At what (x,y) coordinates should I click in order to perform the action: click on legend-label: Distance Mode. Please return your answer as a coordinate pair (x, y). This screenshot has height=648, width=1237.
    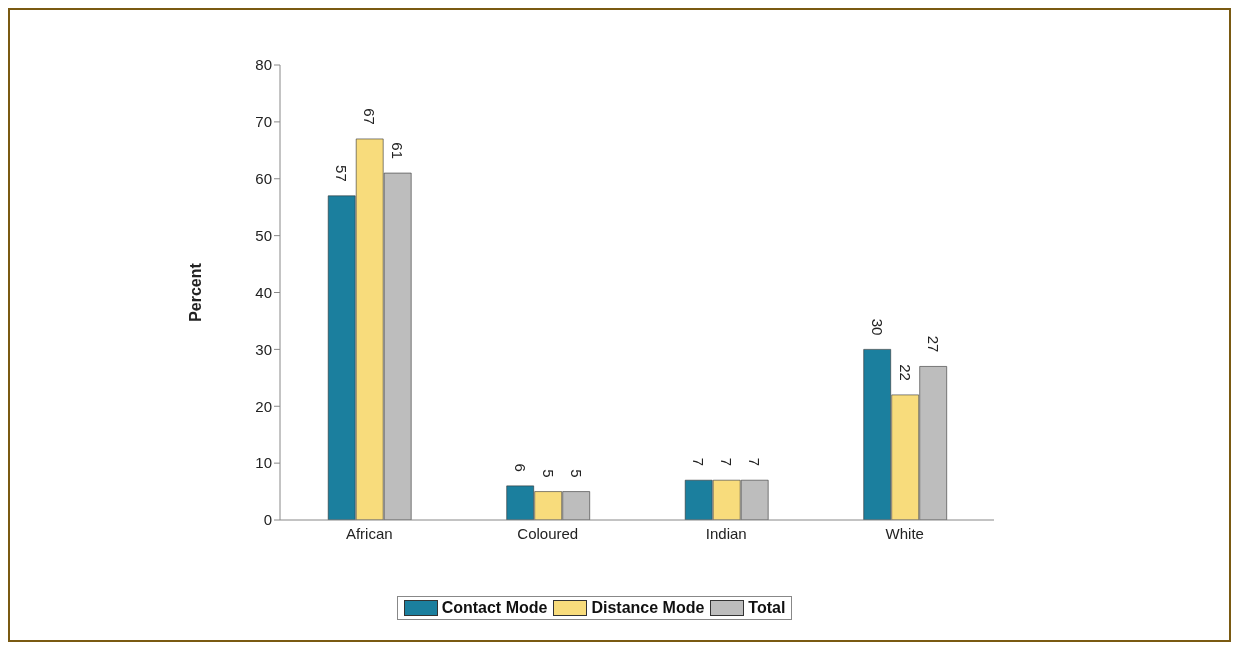
    Looking at the image, I should click on (648, 608).